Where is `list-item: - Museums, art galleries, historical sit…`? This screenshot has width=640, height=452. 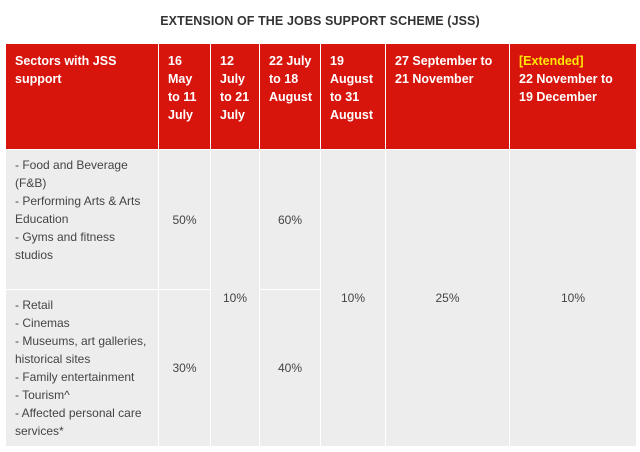 list-item: - Museums, art galleries, historical sit… is located at coordinates (81, 350).